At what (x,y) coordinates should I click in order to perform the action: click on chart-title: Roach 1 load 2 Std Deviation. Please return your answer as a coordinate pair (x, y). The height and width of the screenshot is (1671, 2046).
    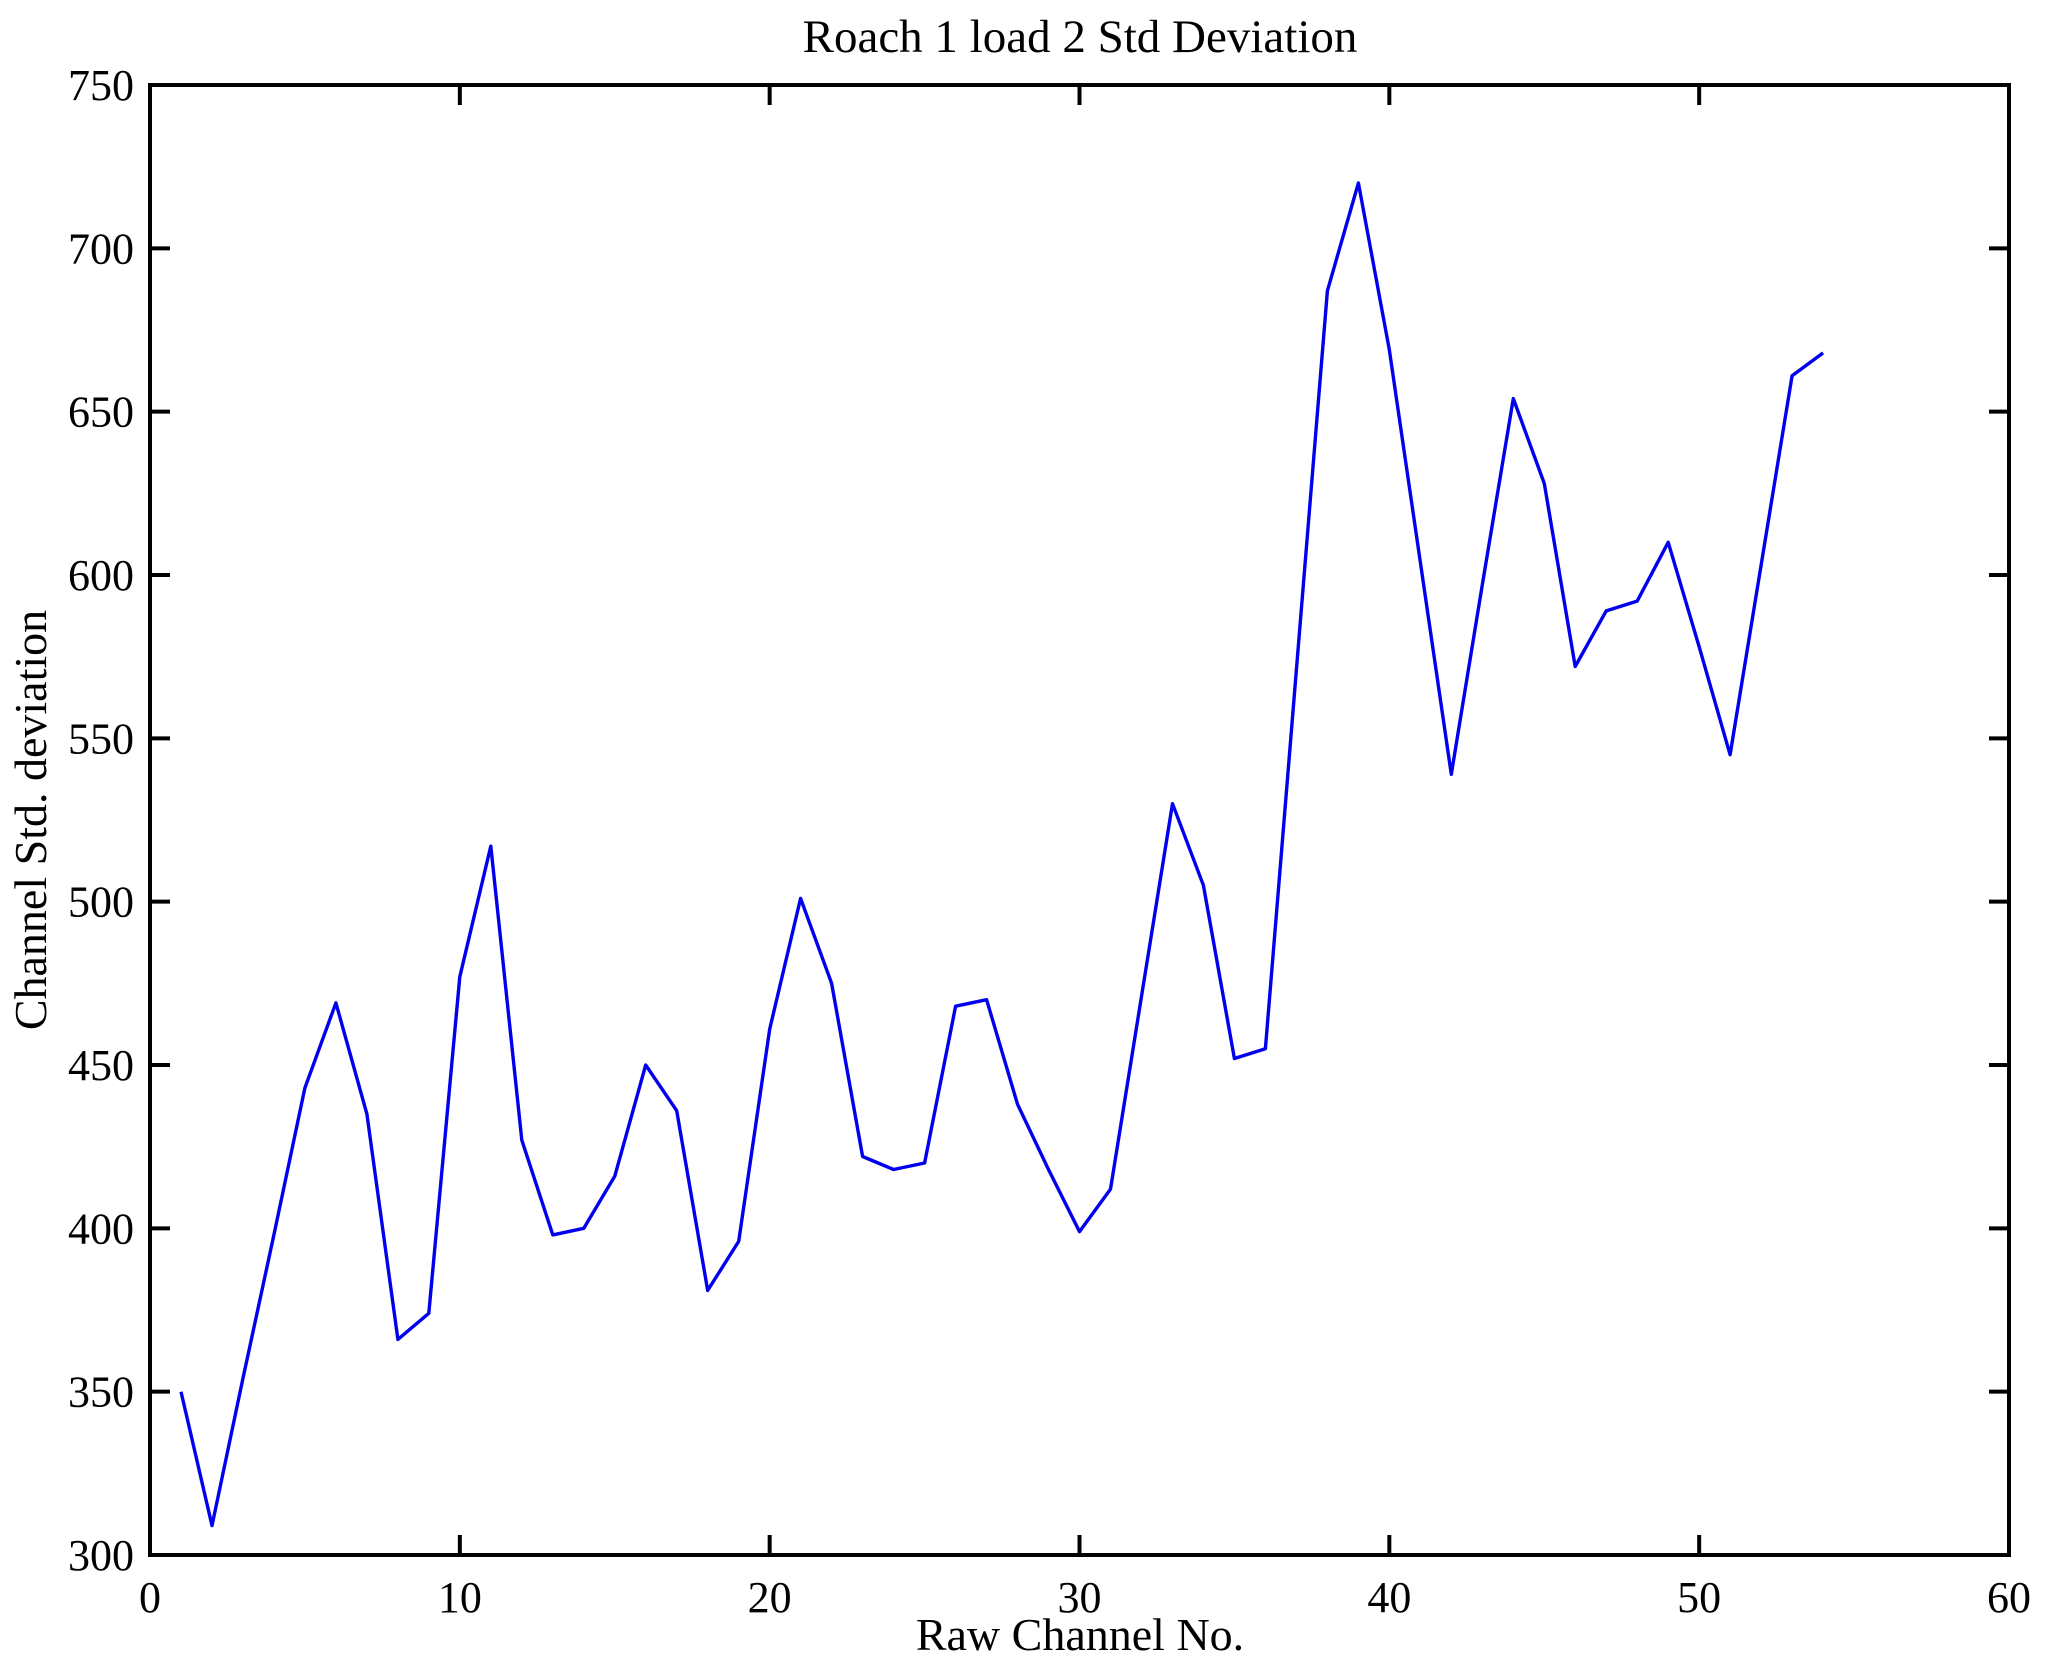
    Looking at the image, I should click on (1080, 37).